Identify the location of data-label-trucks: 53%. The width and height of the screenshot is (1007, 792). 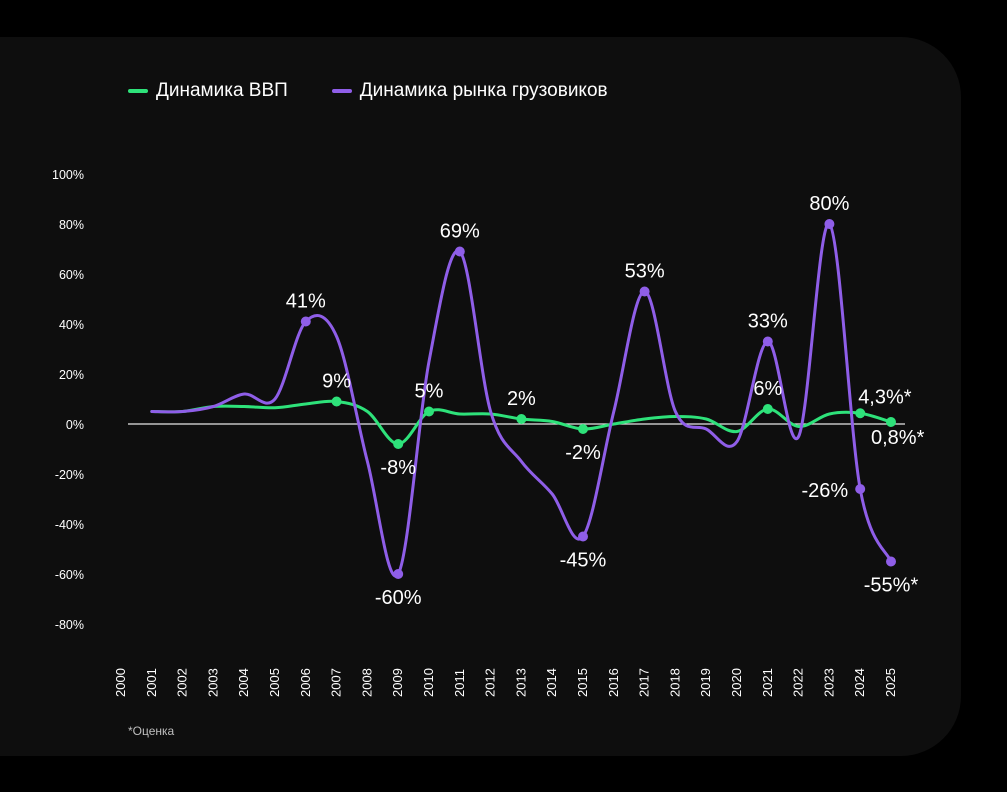
(645, 272).